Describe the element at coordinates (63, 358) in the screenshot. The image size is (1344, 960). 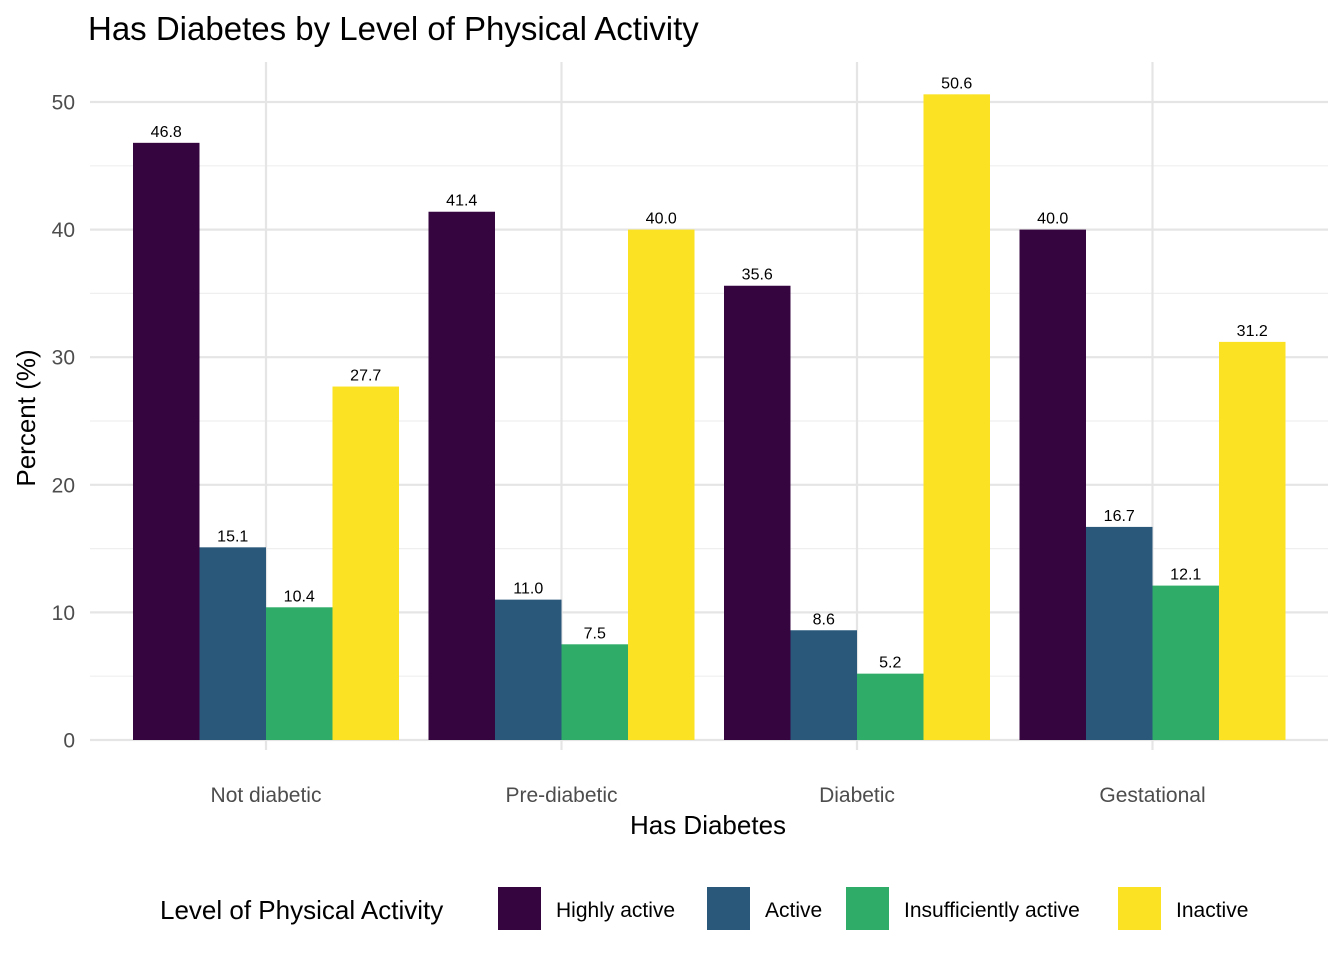
I see `y-tick-label: 30` at that location.